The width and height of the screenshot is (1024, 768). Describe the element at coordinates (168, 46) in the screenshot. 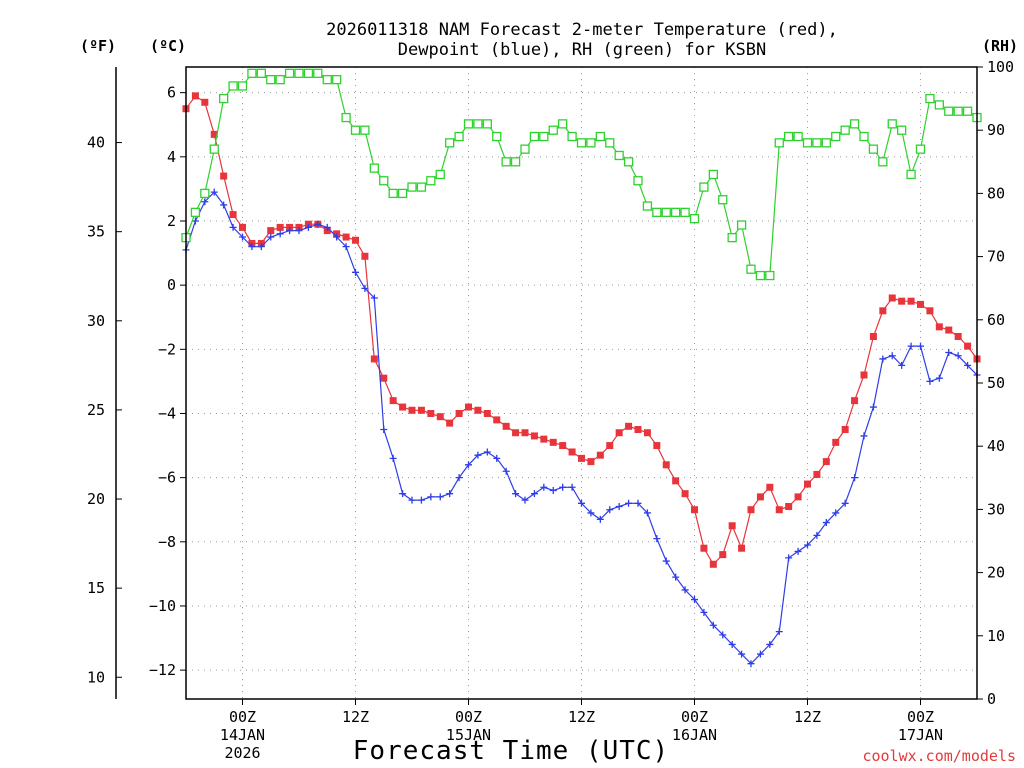

I see `celsius-unit-label: (ºC)` at that location.